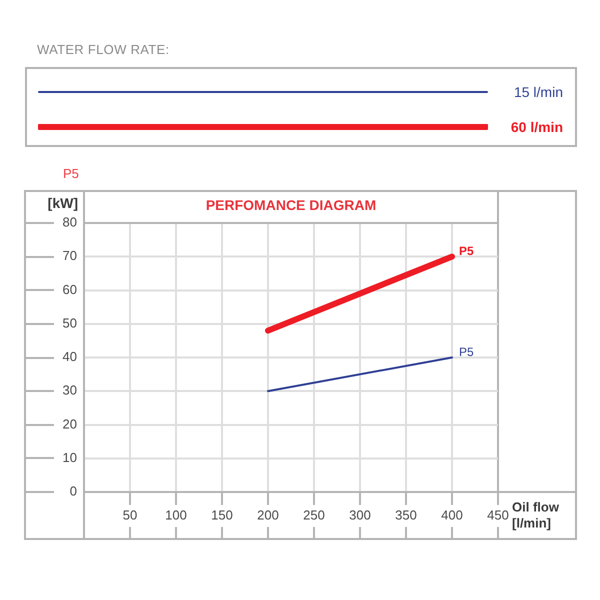 This screenshot has height=600, width=600. I want to click on chart-title: PERFOMANCE DIAGRAM, so click(291, 204).